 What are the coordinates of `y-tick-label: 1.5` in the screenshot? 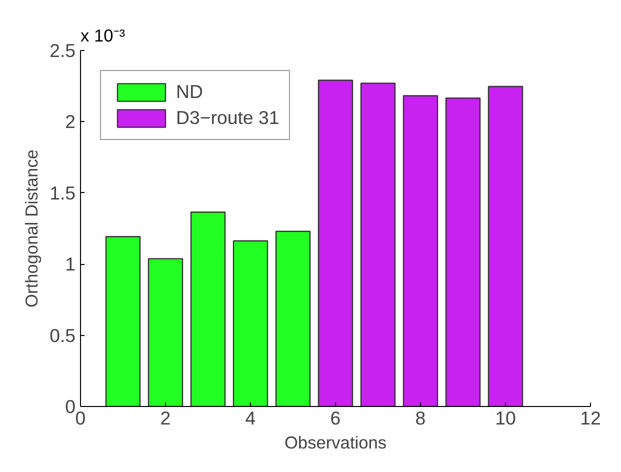 It's located at (63, 193).